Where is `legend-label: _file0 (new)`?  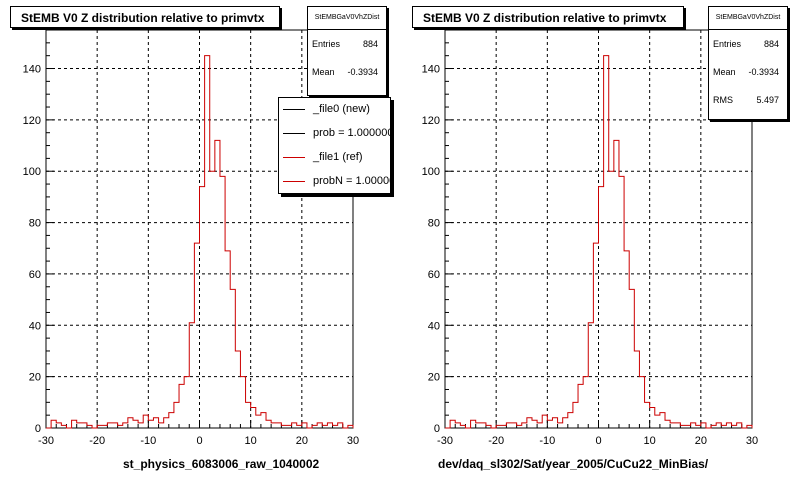
legend-label: _file0 (new) is located at coordinates (341, 109).